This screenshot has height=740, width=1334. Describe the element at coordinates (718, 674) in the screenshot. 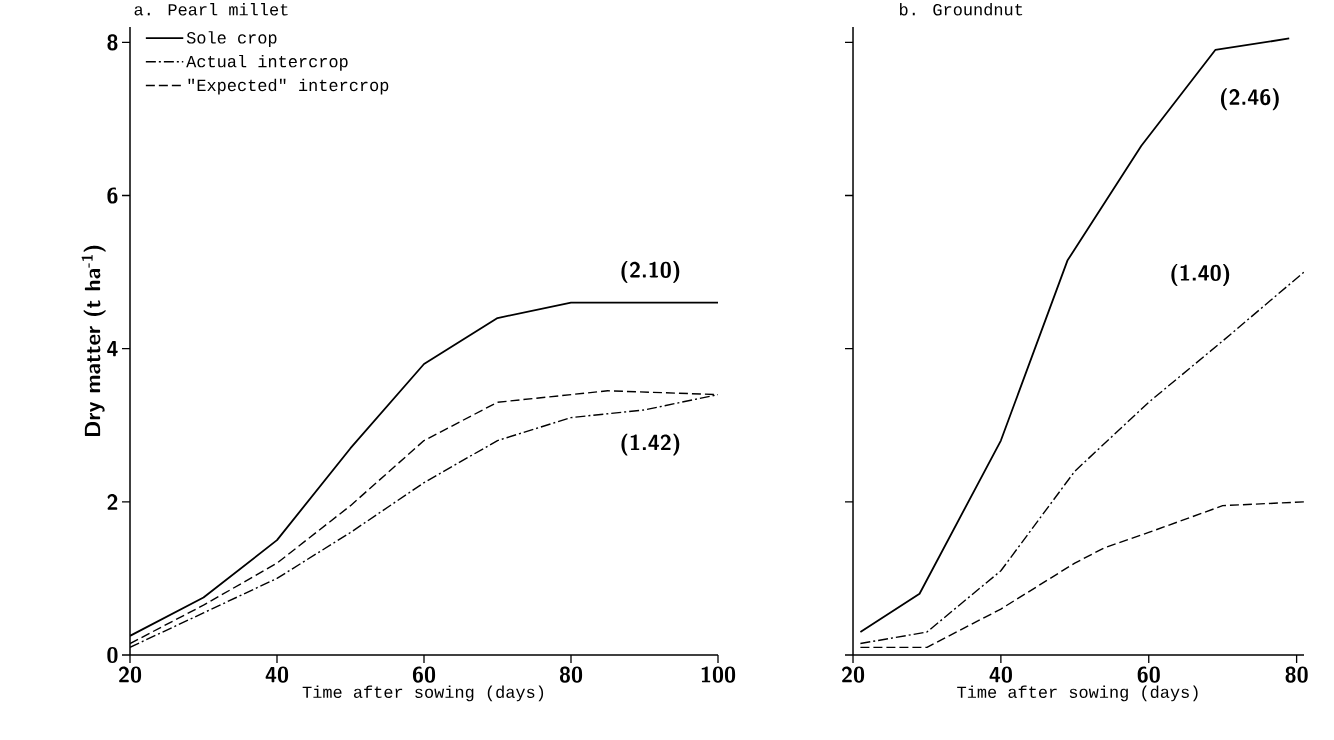

I see `x-tick-label: 100` at that location.